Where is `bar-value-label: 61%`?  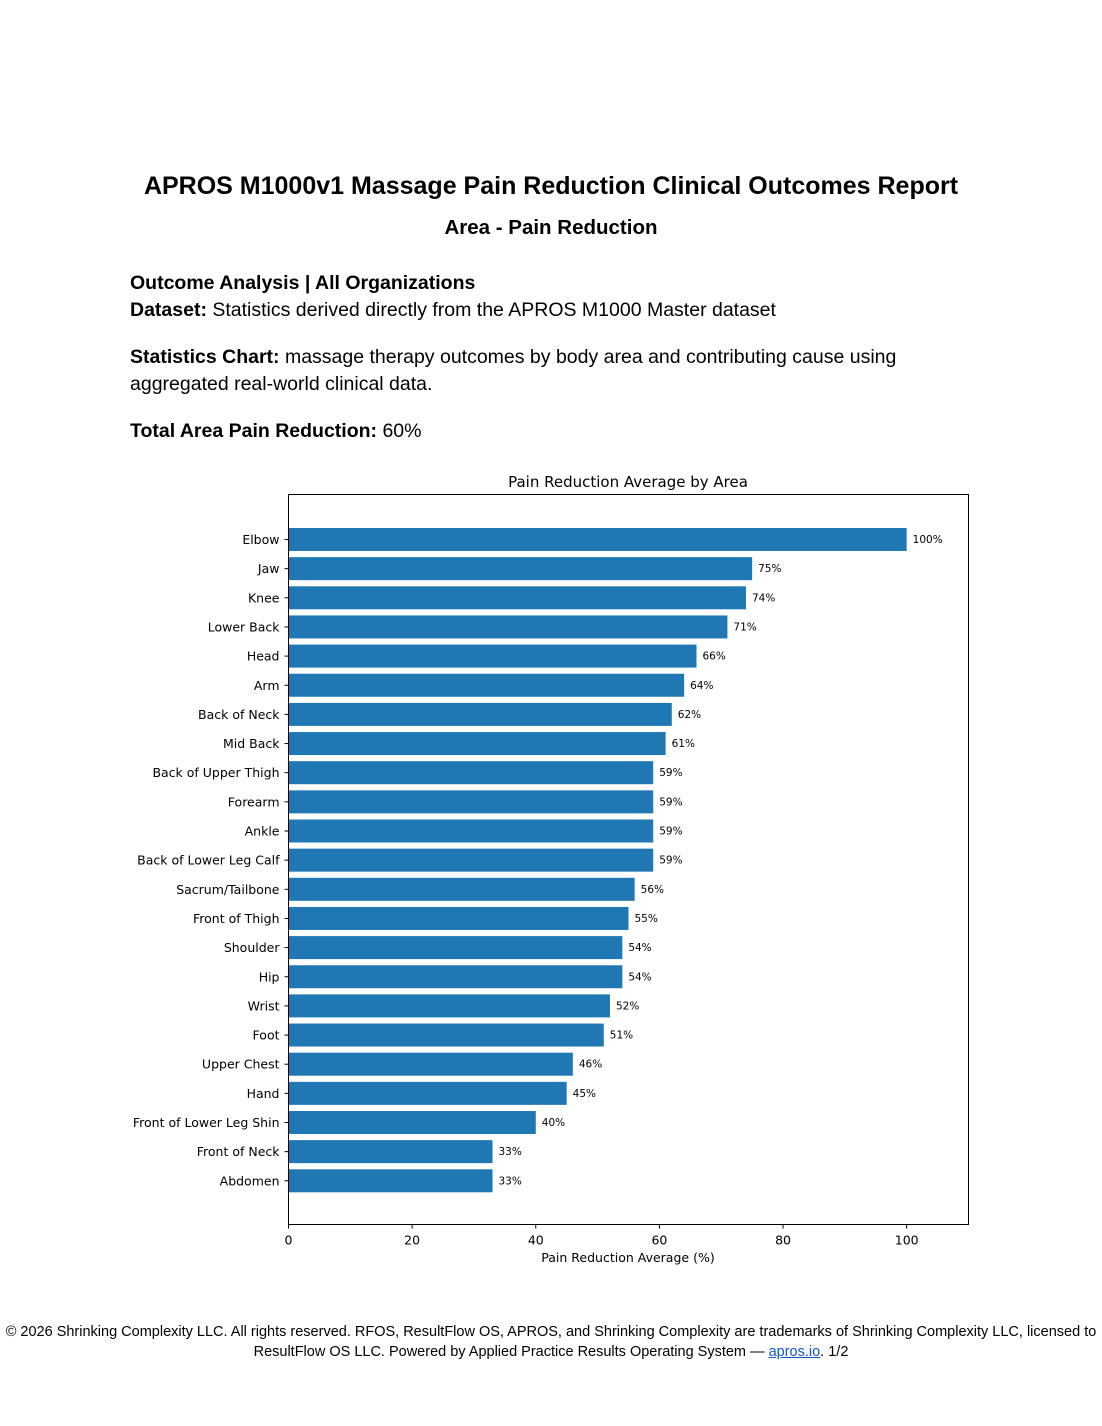
bar-value-label: 61% is located at coordinates (683, 744).